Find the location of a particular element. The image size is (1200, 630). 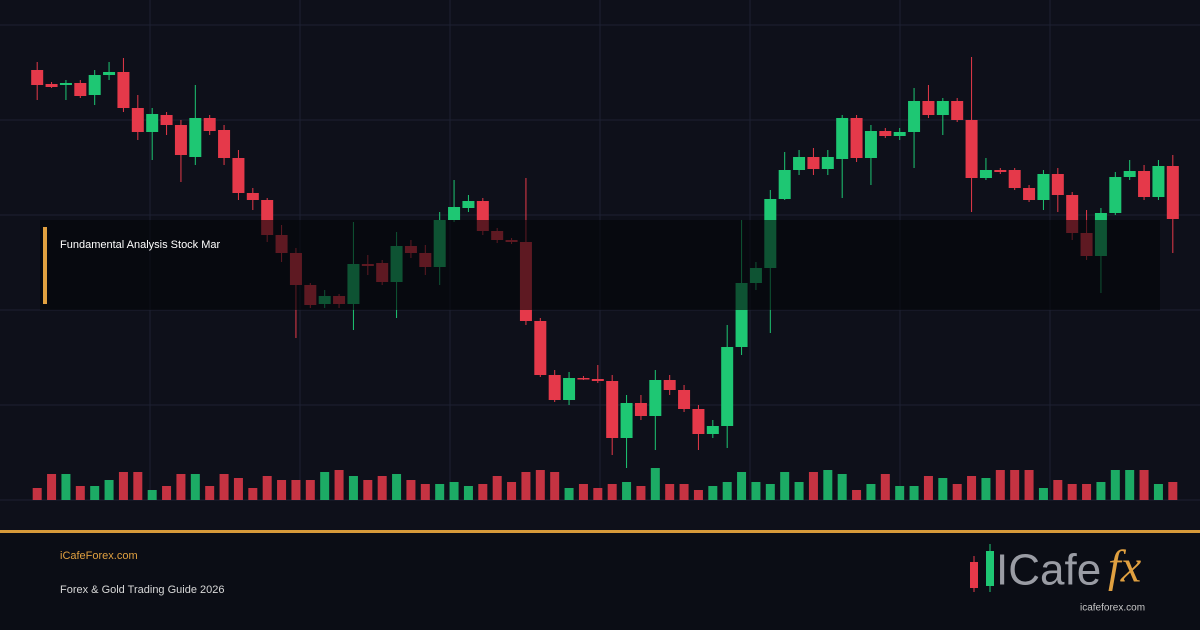

logo-accent: fx is located at coordinates (1125, 566).